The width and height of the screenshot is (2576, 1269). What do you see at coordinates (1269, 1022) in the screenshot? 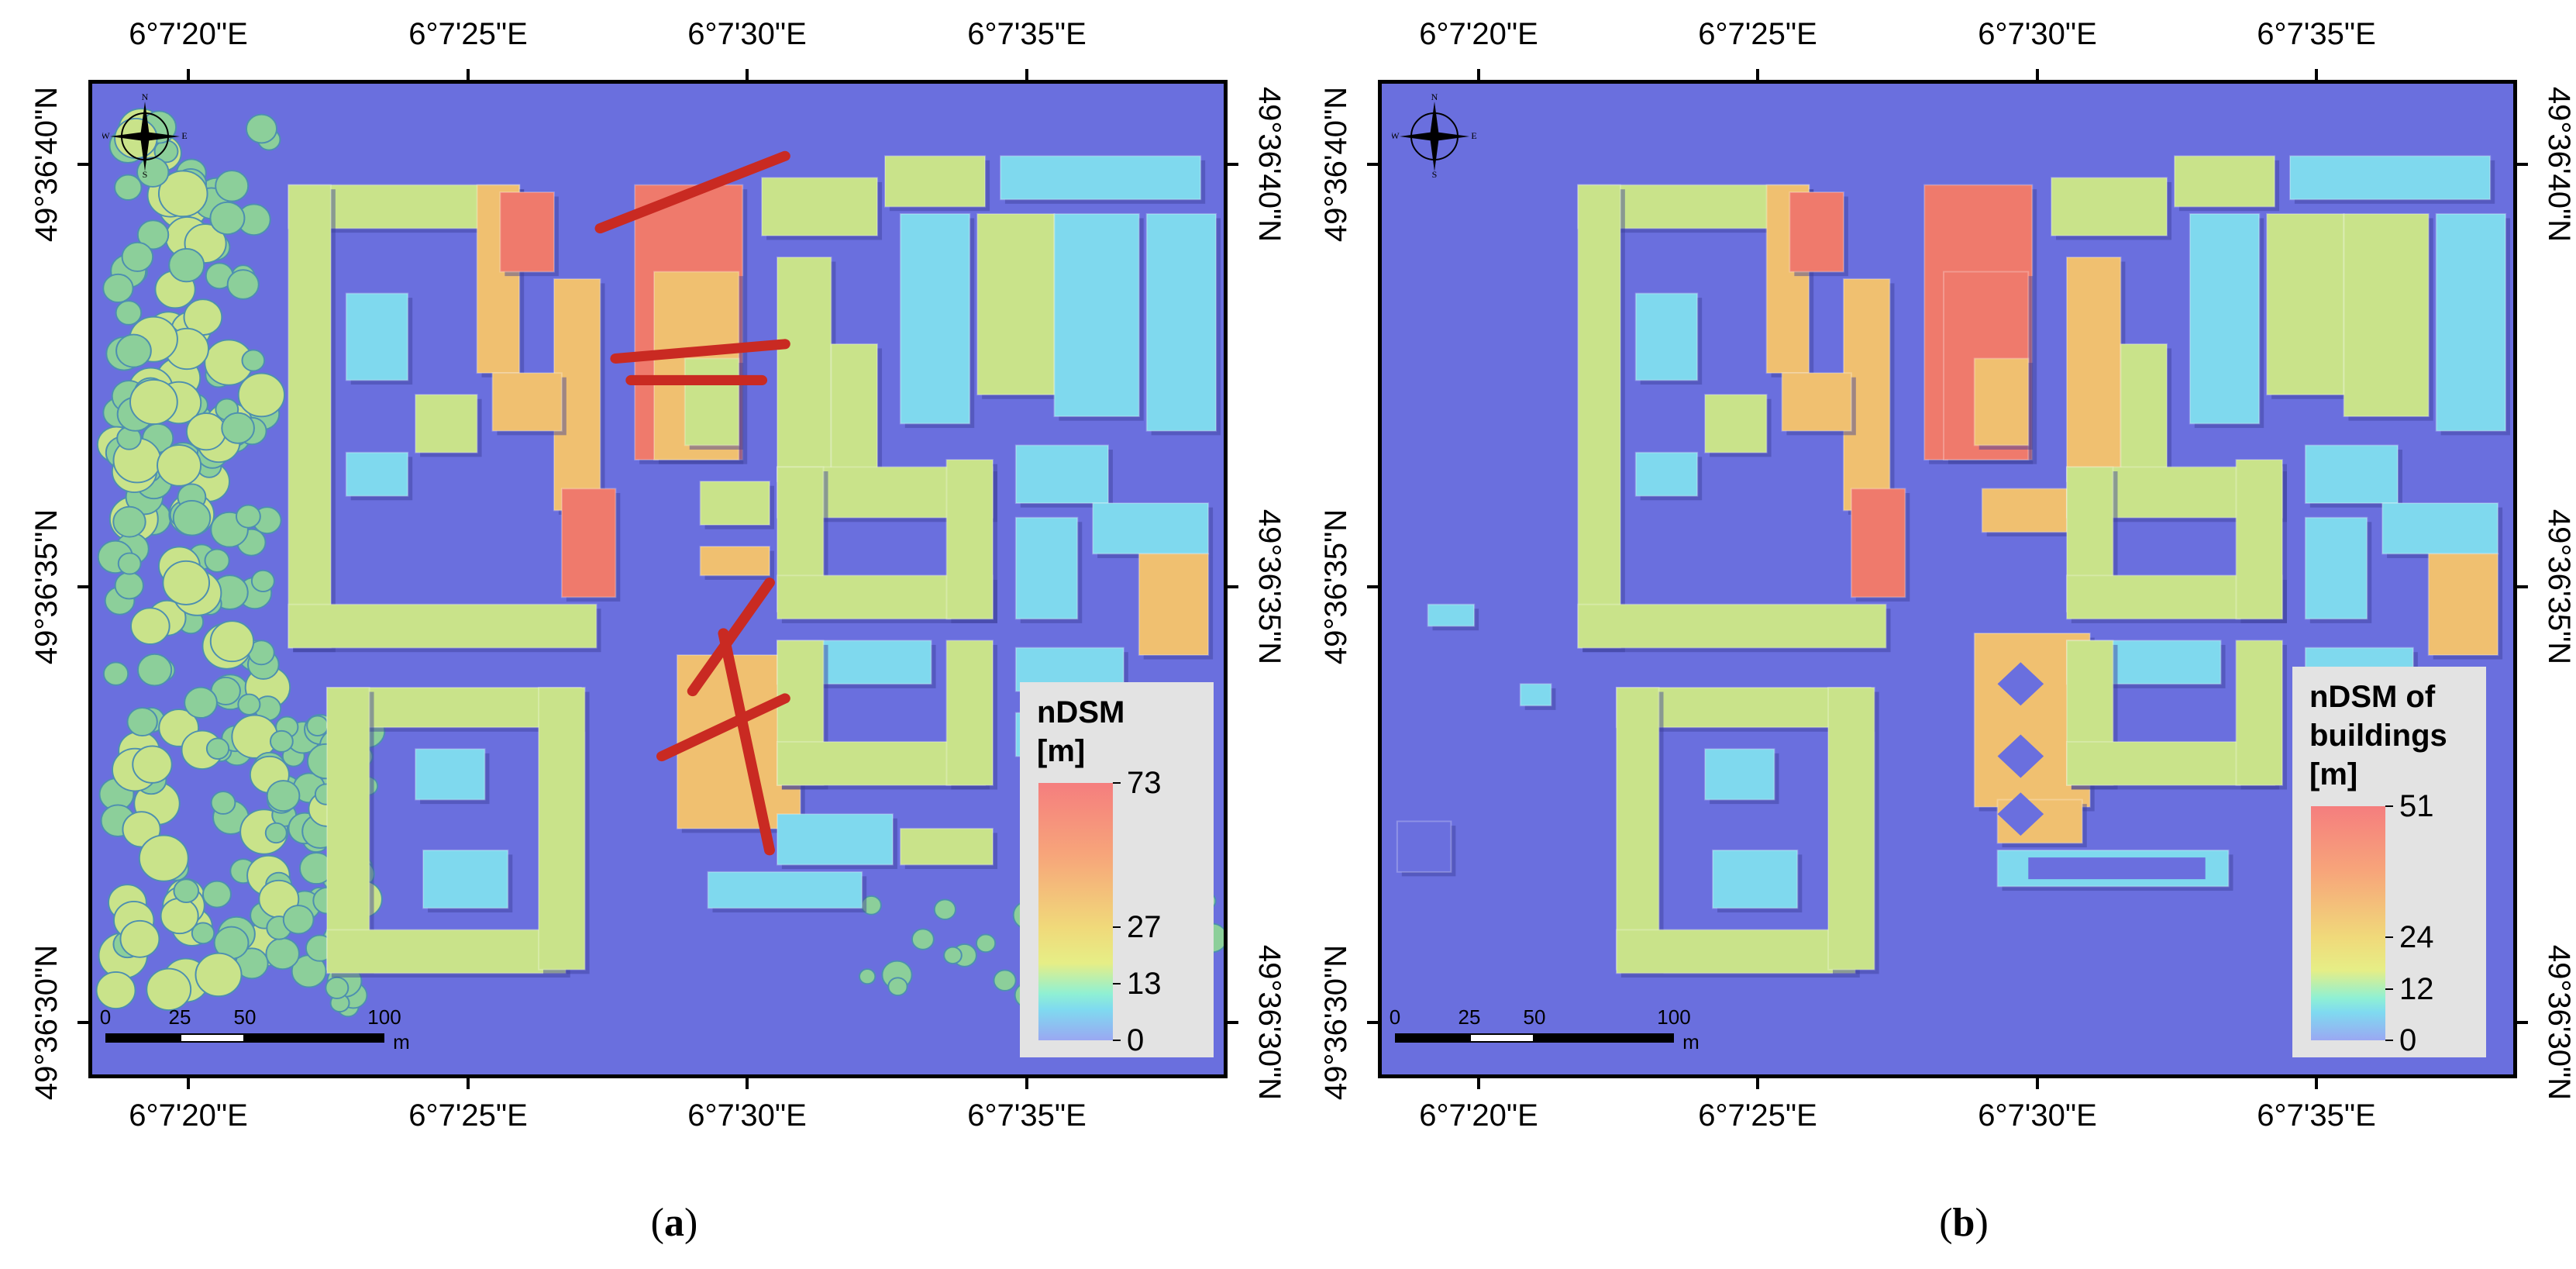
I see `right-tick-label: 49°36'30"N` at bounding box center [1269, 1022].